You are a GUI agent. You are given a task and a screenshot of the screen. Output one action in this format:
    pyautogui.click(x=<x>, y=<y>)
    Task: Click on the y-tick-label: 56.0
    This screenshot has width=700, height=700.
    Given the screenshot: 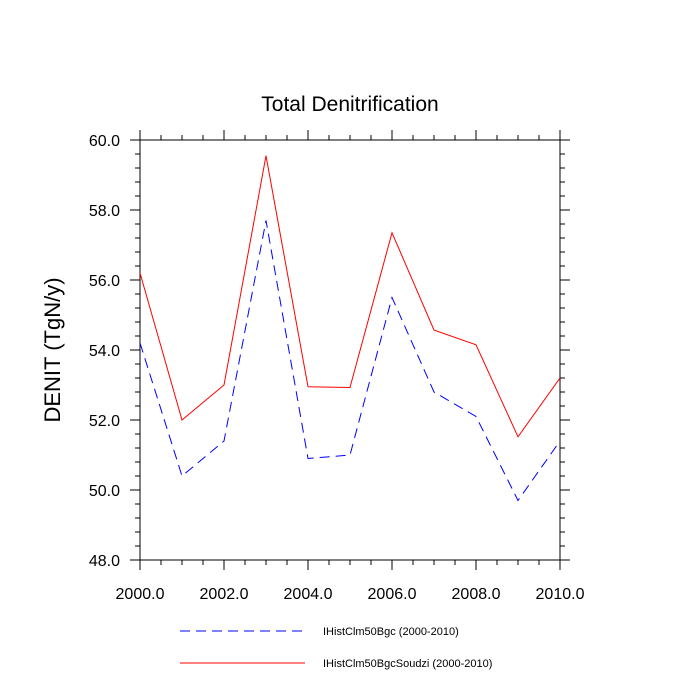 What is the action you would take?
    pyautogui.click(x=104, y=281)
    